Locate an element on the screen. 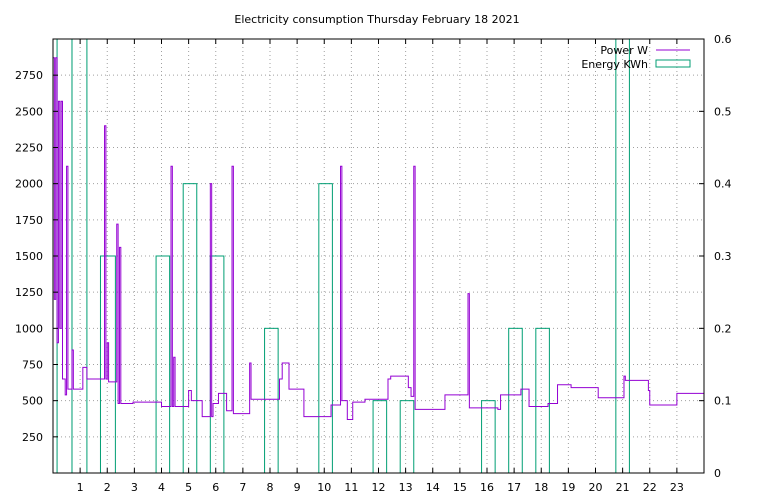 This screenshot has height=500, width=768. x-tick-label: 10 is located at coordinates (324, 487).